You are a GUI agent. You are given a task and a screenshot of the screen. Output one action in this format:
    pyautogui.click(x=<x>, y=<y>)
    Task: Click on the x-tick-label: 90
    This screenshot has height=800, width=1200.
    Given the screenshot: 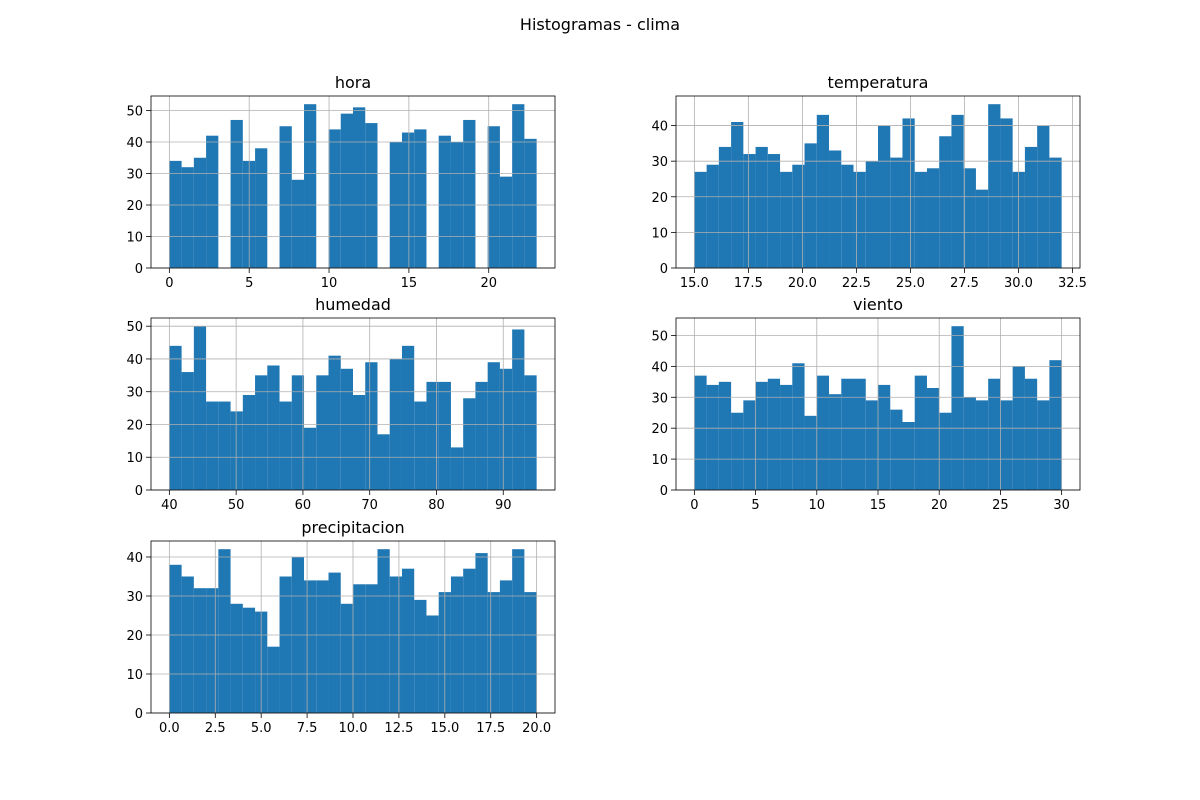 What is the action you would take?
    pyautogui.click(x=503, y=505)
    